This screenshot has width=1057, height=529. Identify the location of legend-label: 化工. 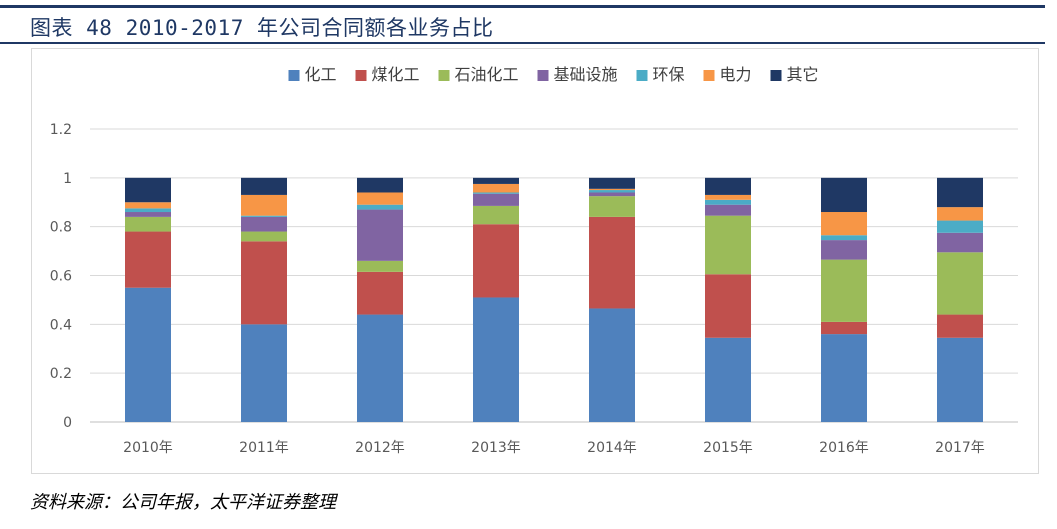
(321, 74).